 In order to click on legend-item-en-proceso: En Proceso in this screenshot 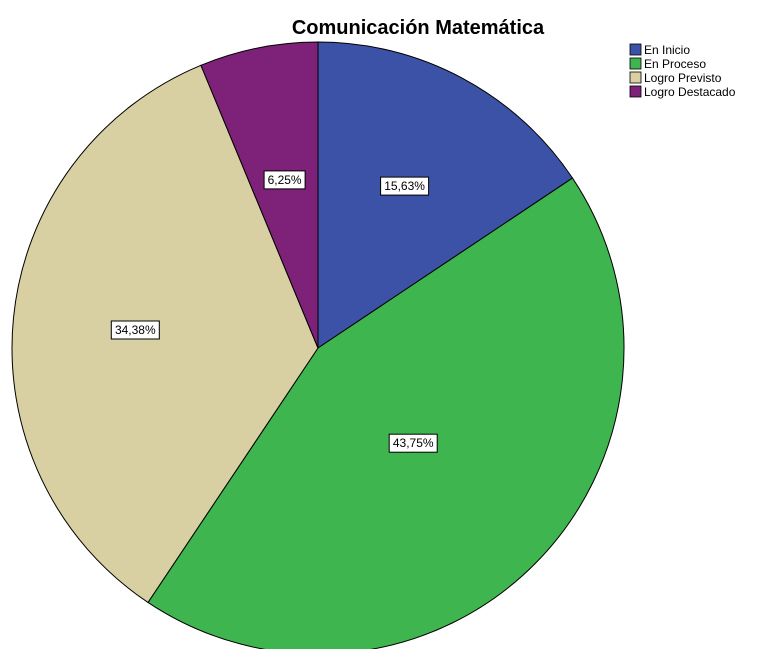, I will do `click(667, 64)`.